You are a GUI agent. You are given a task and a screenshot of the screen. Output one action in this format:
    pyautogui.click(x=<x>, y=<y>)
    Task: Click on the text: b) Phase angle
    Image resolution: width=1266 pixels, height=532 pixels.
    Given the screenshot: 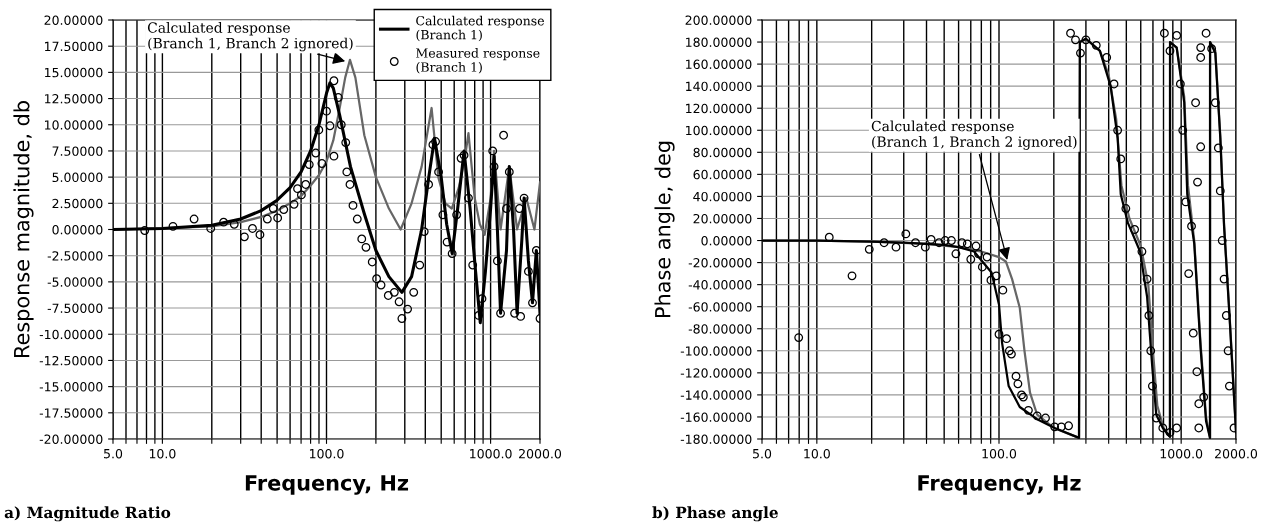 What is the action you would take?
    pyautogui.click(x=715, y=514)
    